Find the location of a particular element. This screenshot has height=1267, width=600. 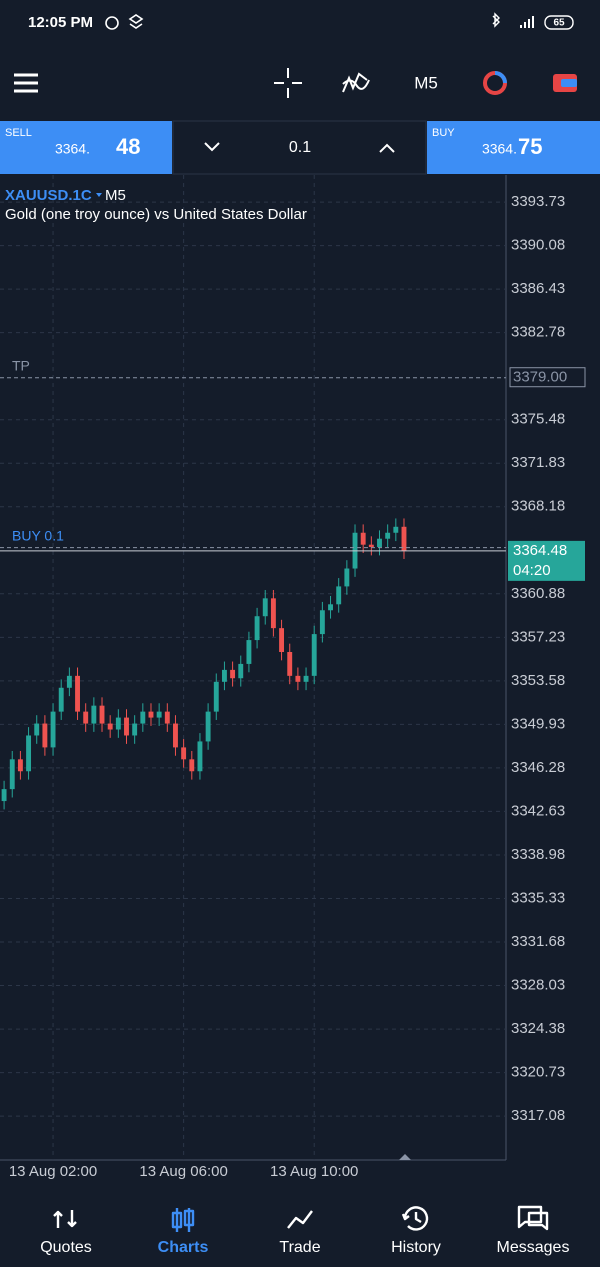

volume-down is located at coordinates (212, 147).